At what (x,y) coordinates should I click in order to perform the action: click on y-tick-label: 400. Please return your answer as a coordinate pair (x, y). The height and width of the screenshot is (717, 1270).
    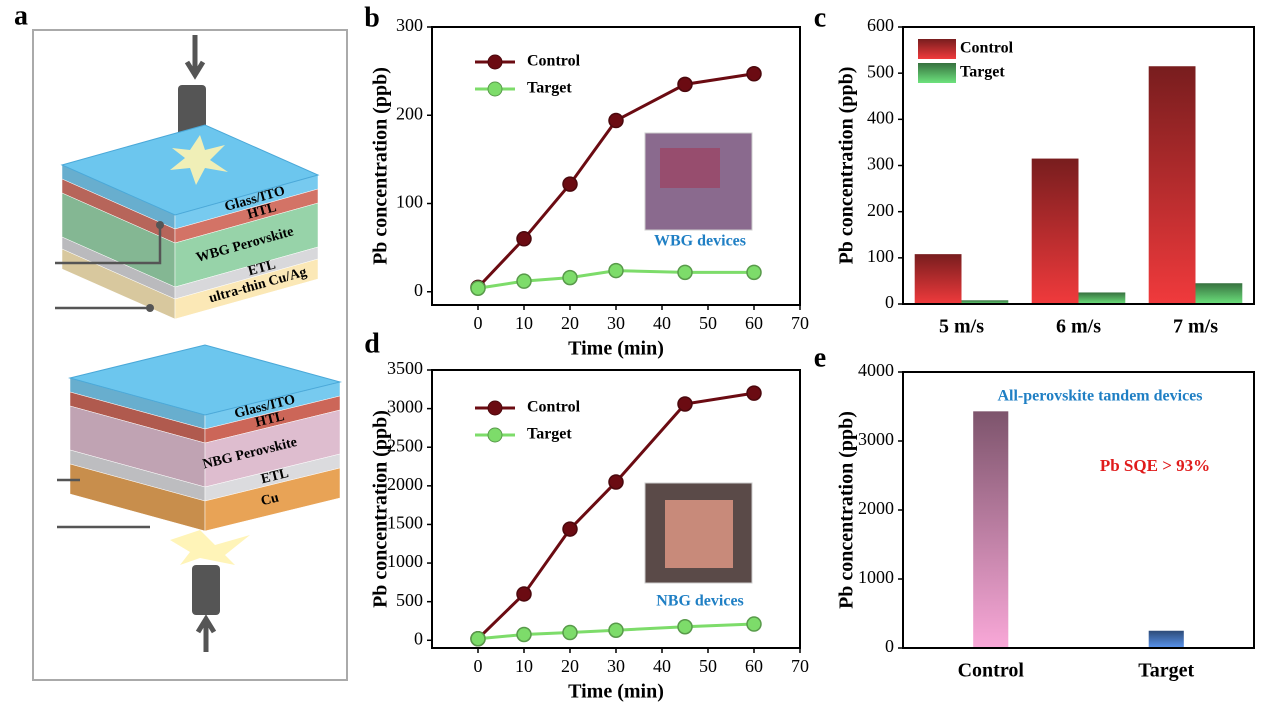
    Looking at the image, I should click on (880, 117).